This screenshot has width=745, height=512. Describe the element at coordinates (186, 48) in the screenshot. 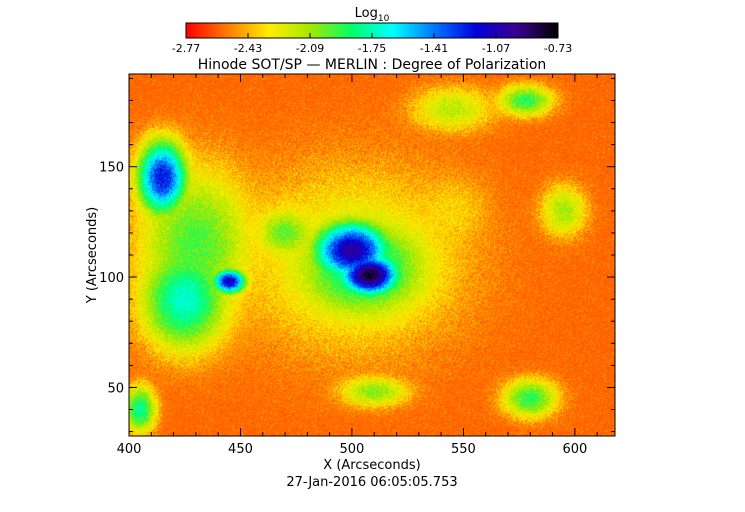

I see `colorbar-tick-label: -2.77` at that location.